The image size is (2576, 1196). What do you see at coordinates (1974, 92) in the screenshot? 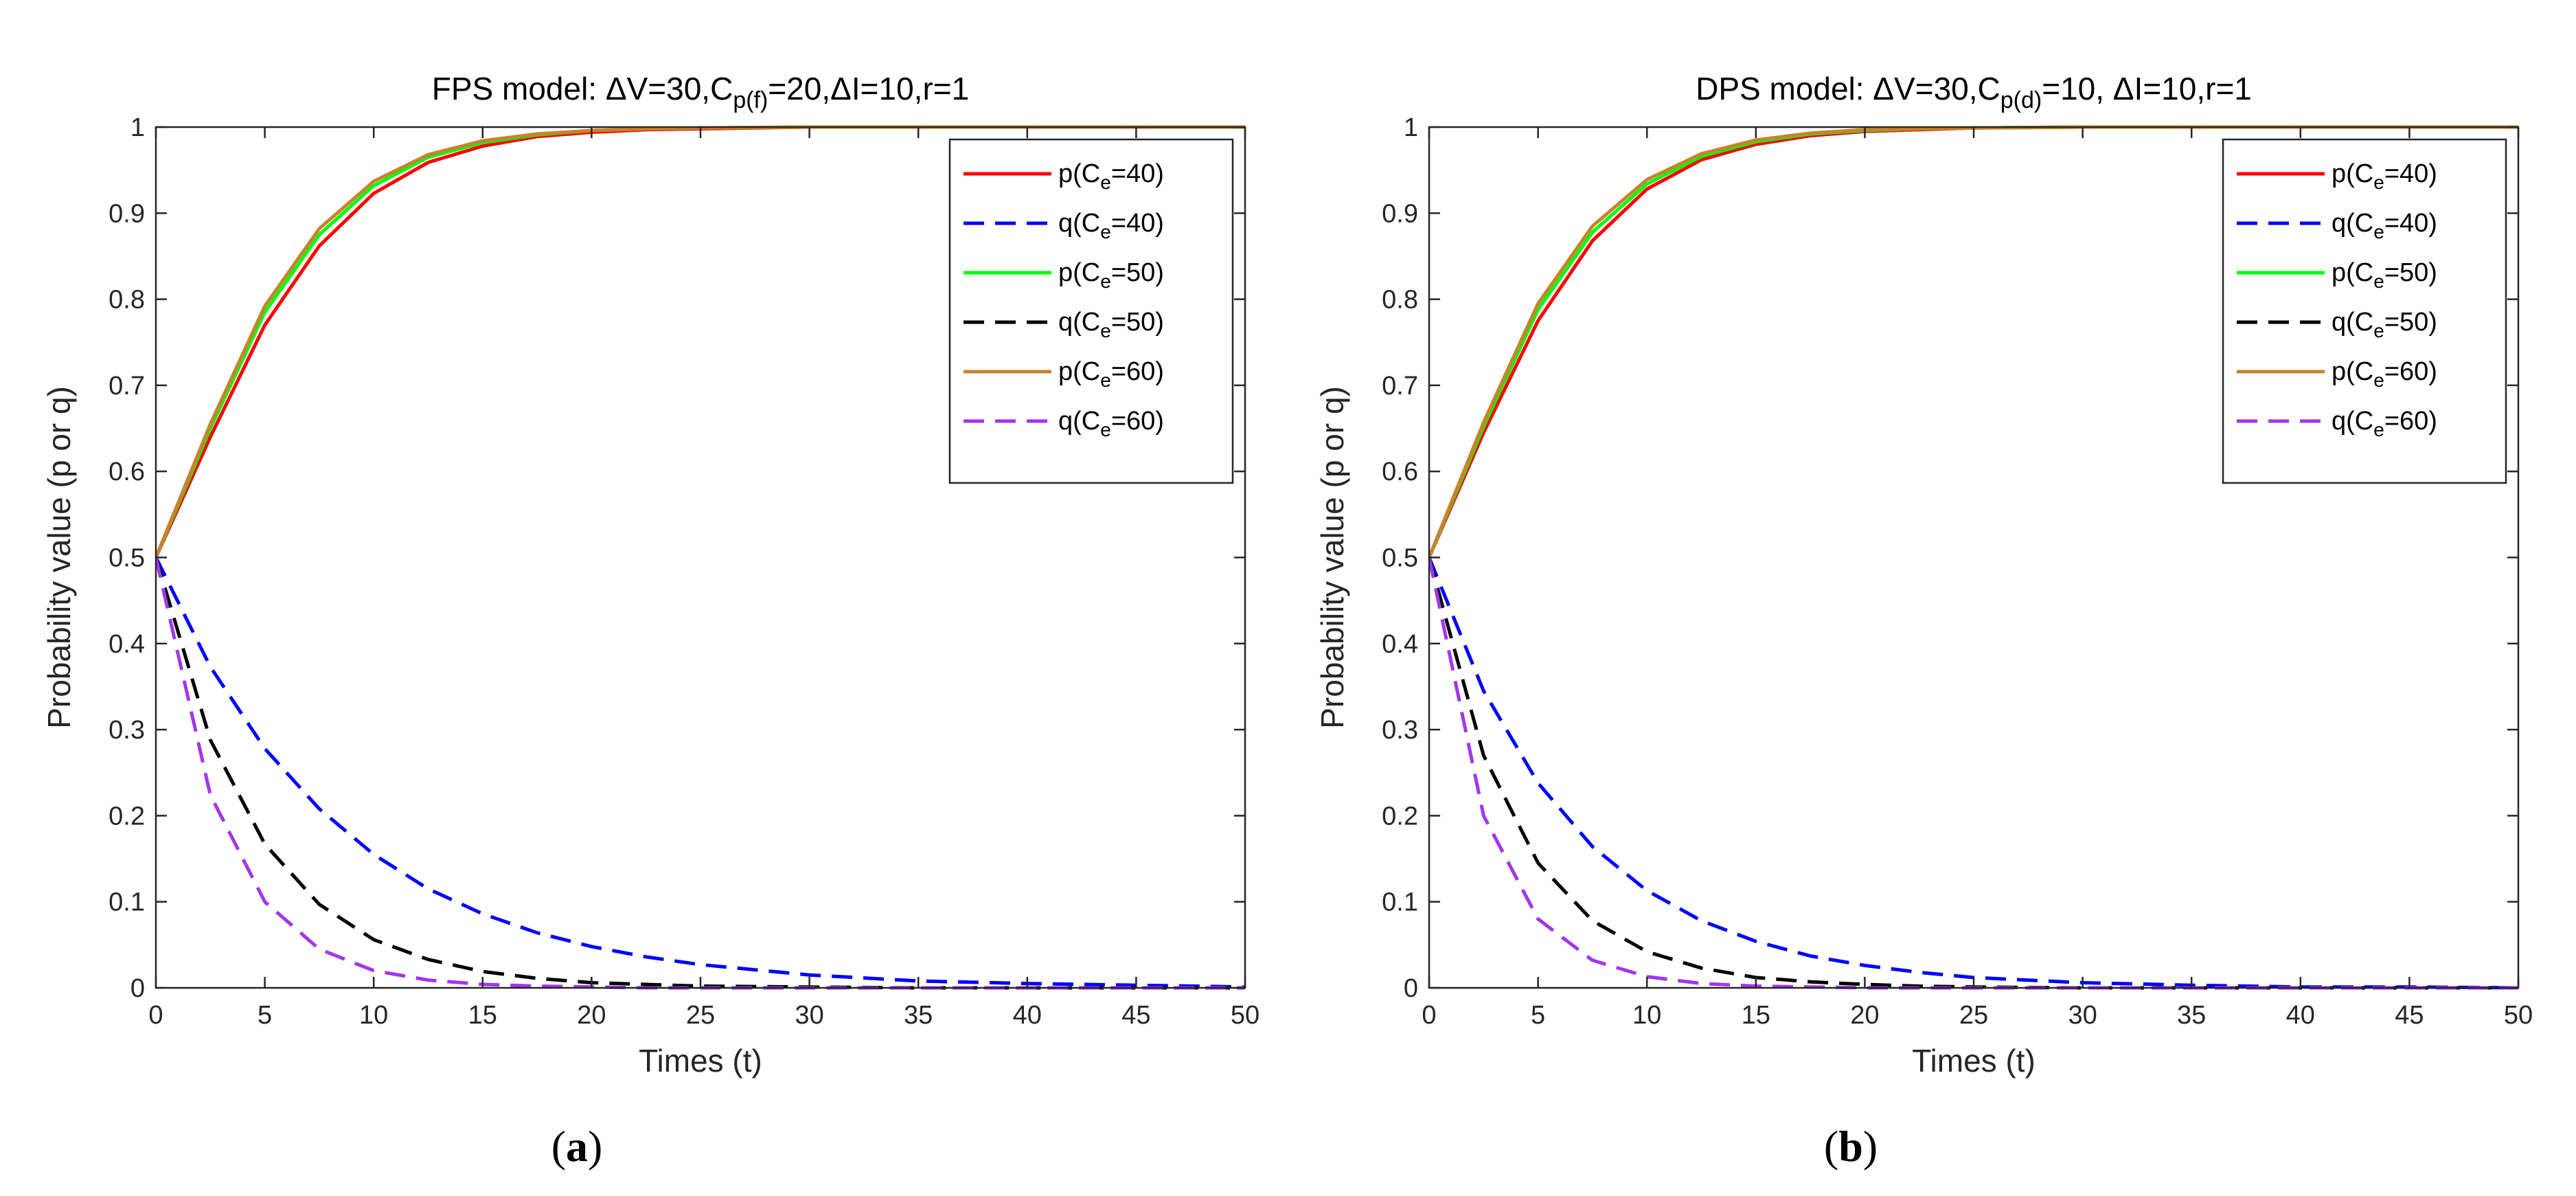
I see `chart-title: DPS model: ΔV=30,Cp(d)=10, ΔI=10,r=1` at bounding box center [1974, 92].